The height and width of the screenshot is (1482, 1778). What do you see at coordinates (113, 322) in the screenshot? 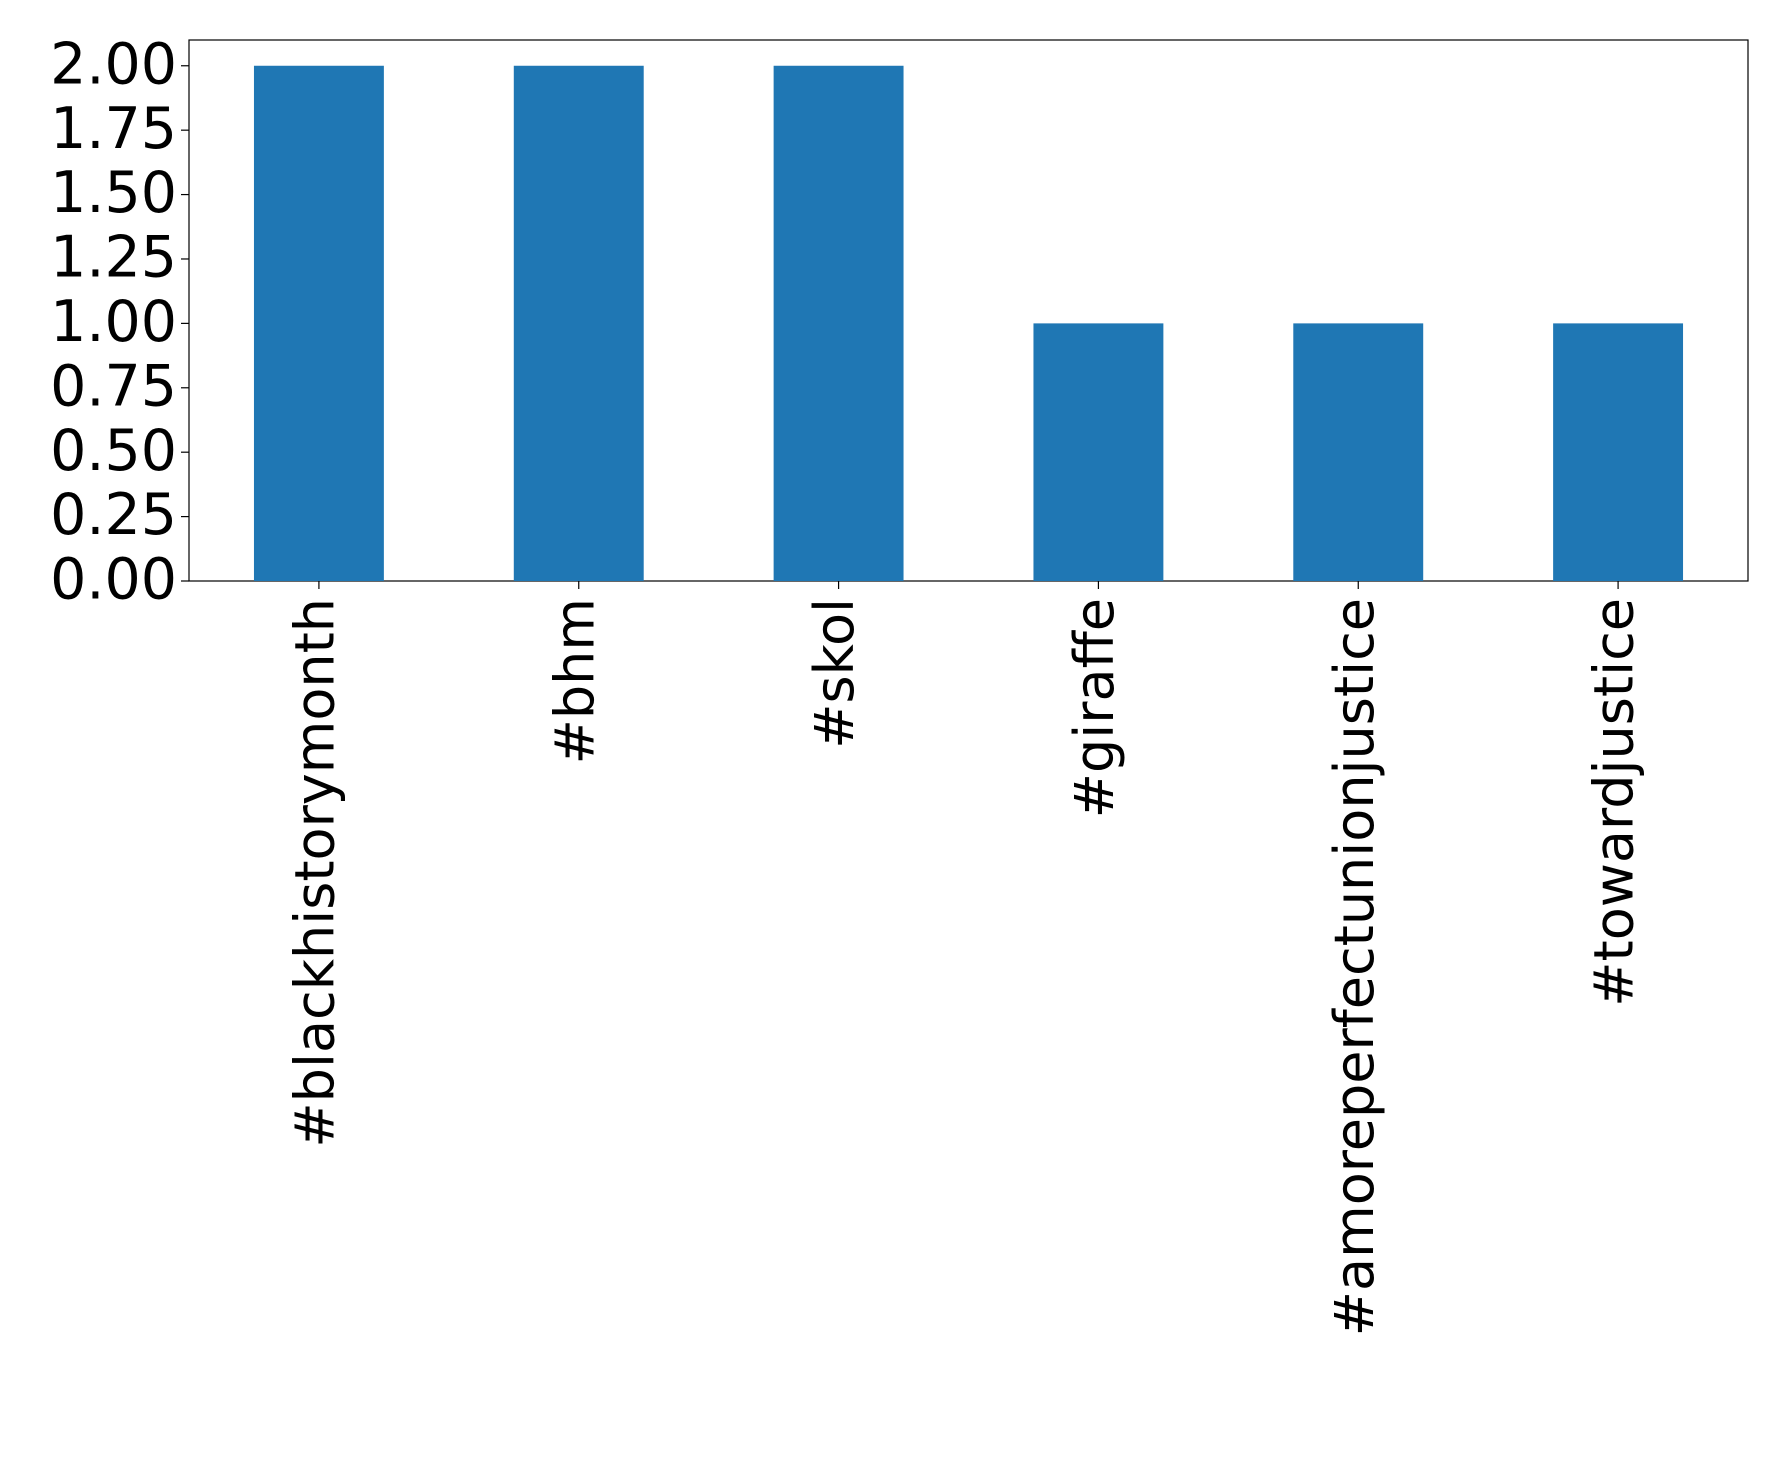
I see `y-tick-label: 1.00` at bounding box center [113, 322].